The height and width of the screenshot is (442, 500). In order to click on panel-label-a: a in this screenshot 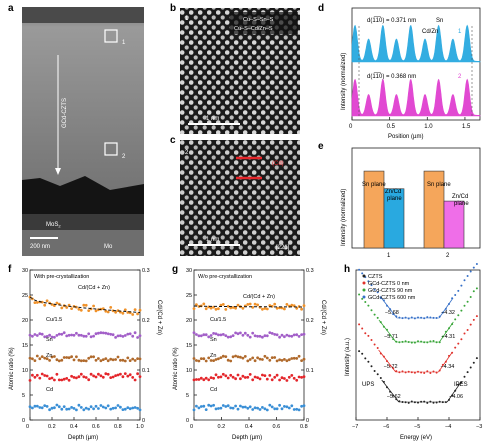, I will do `click(11, 8)`.